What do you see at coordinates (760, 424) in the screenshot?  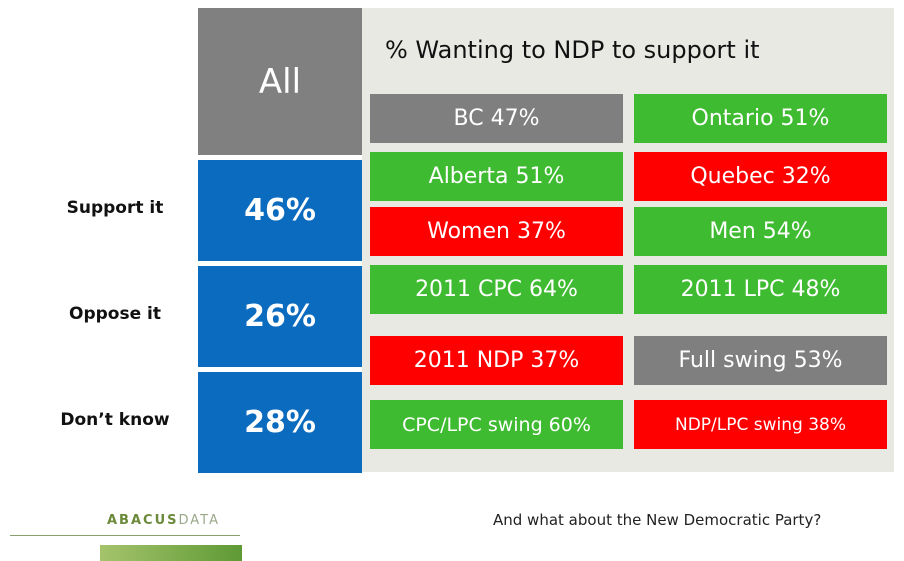 I see `panel-cell: NDP/LPC swing 38%` at bounding box center [760, 424].